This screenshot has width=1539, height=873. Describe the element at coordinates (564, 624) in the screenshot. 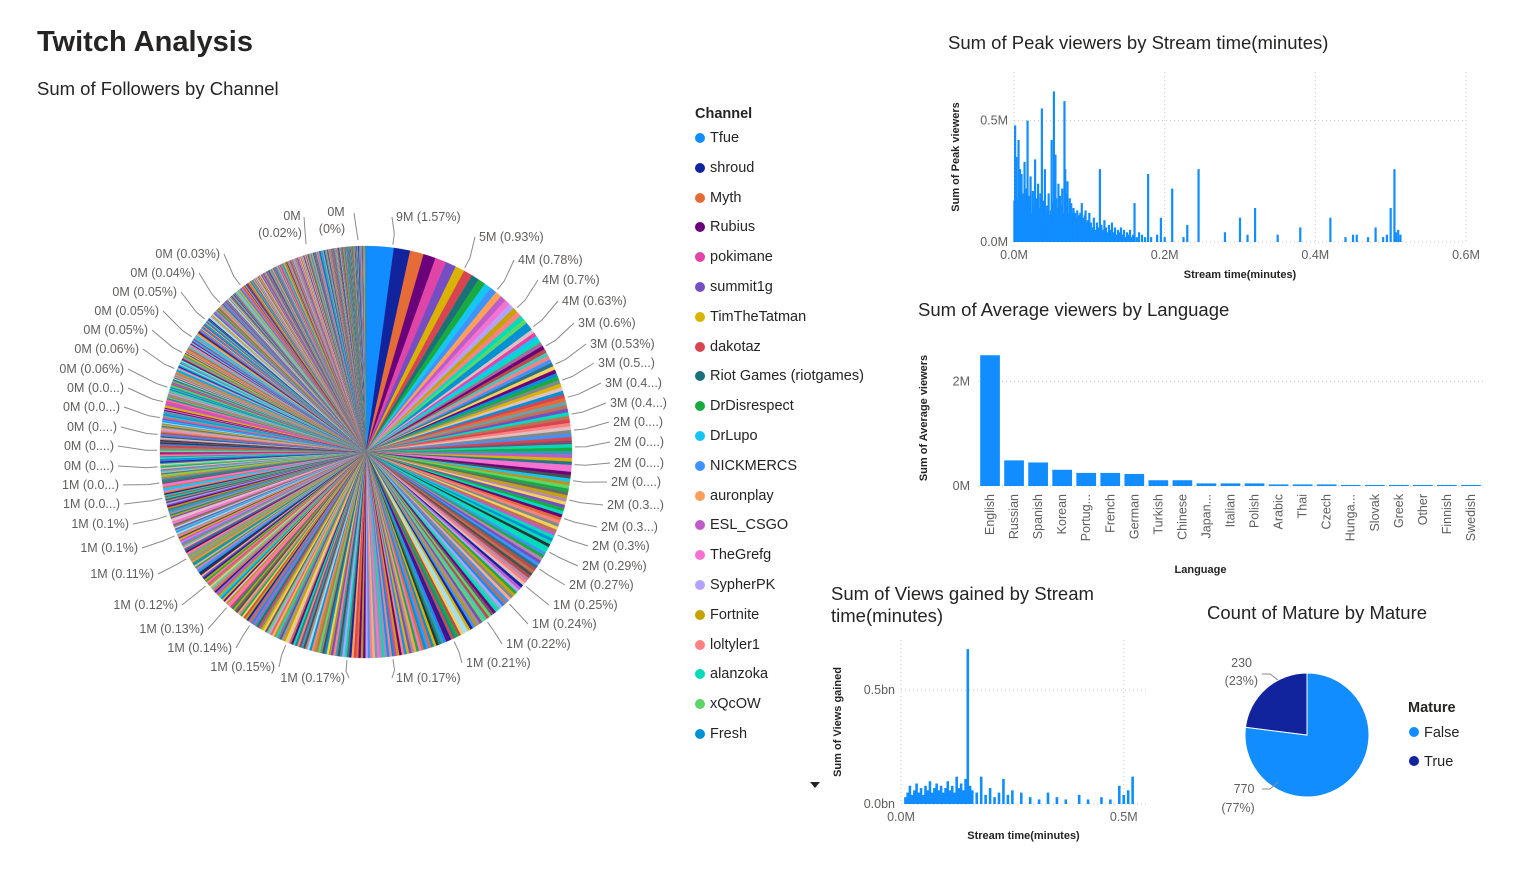

I see `slice-label: 1M (0.24%)` at that location.